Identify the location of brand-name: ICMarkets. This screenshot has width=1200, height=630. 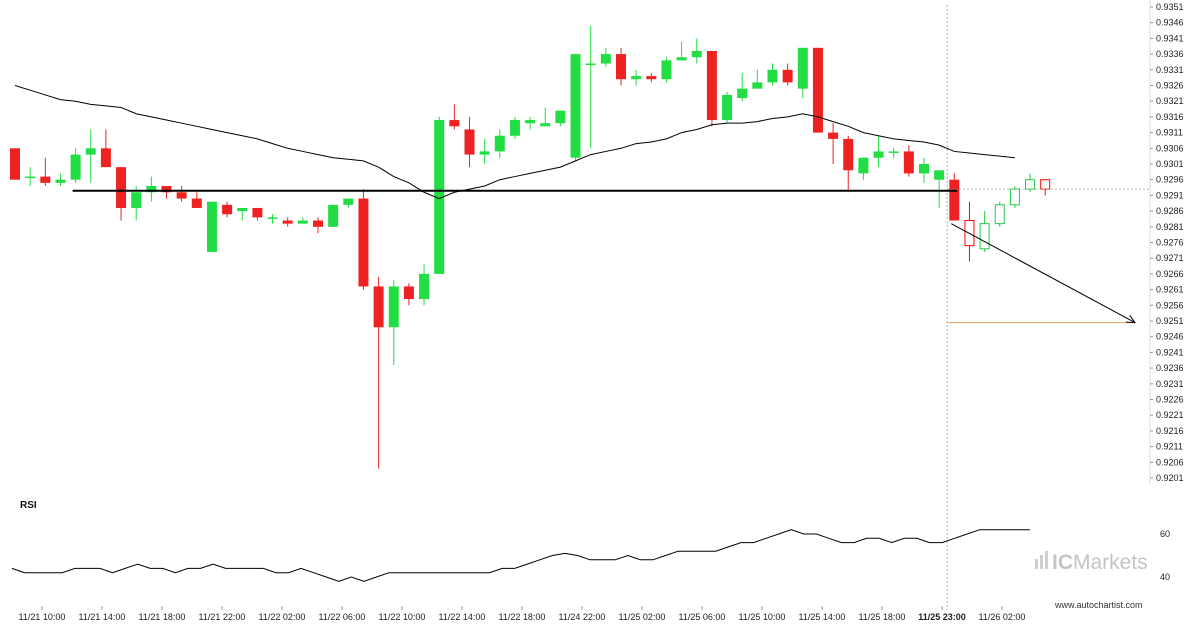
(1100, 562).